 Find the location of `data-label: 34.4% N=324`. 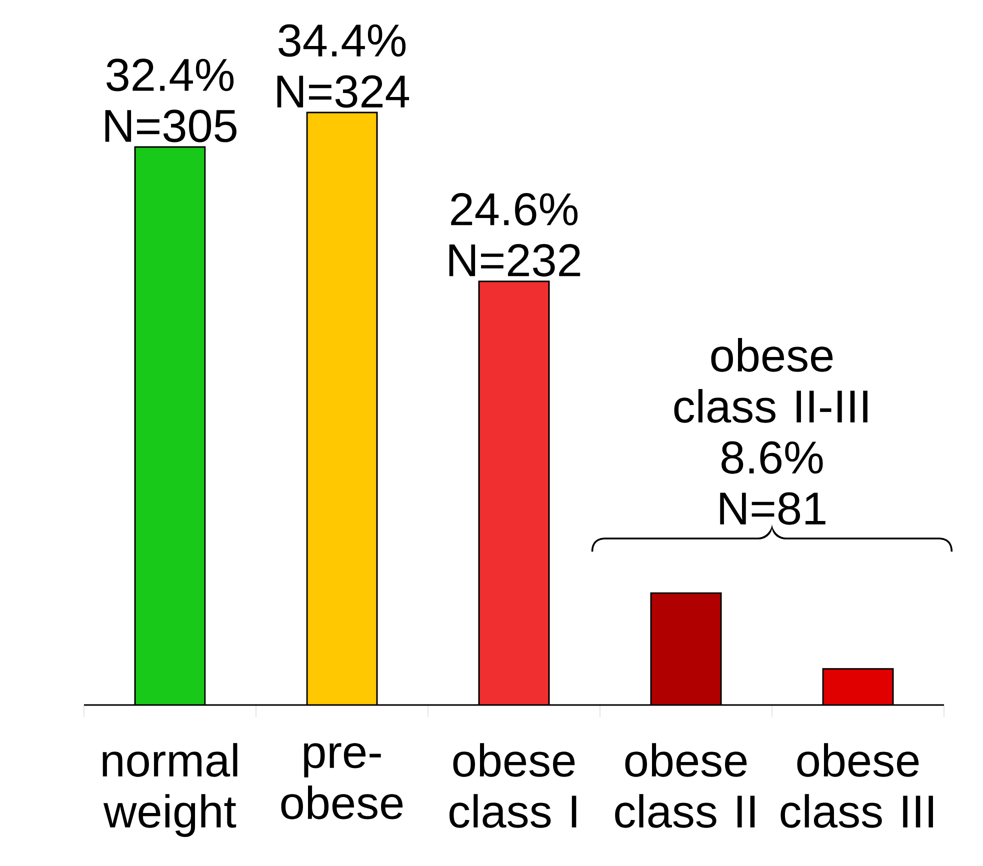

data-label: 34.4% N=324 is located at coordinates (343, 66).